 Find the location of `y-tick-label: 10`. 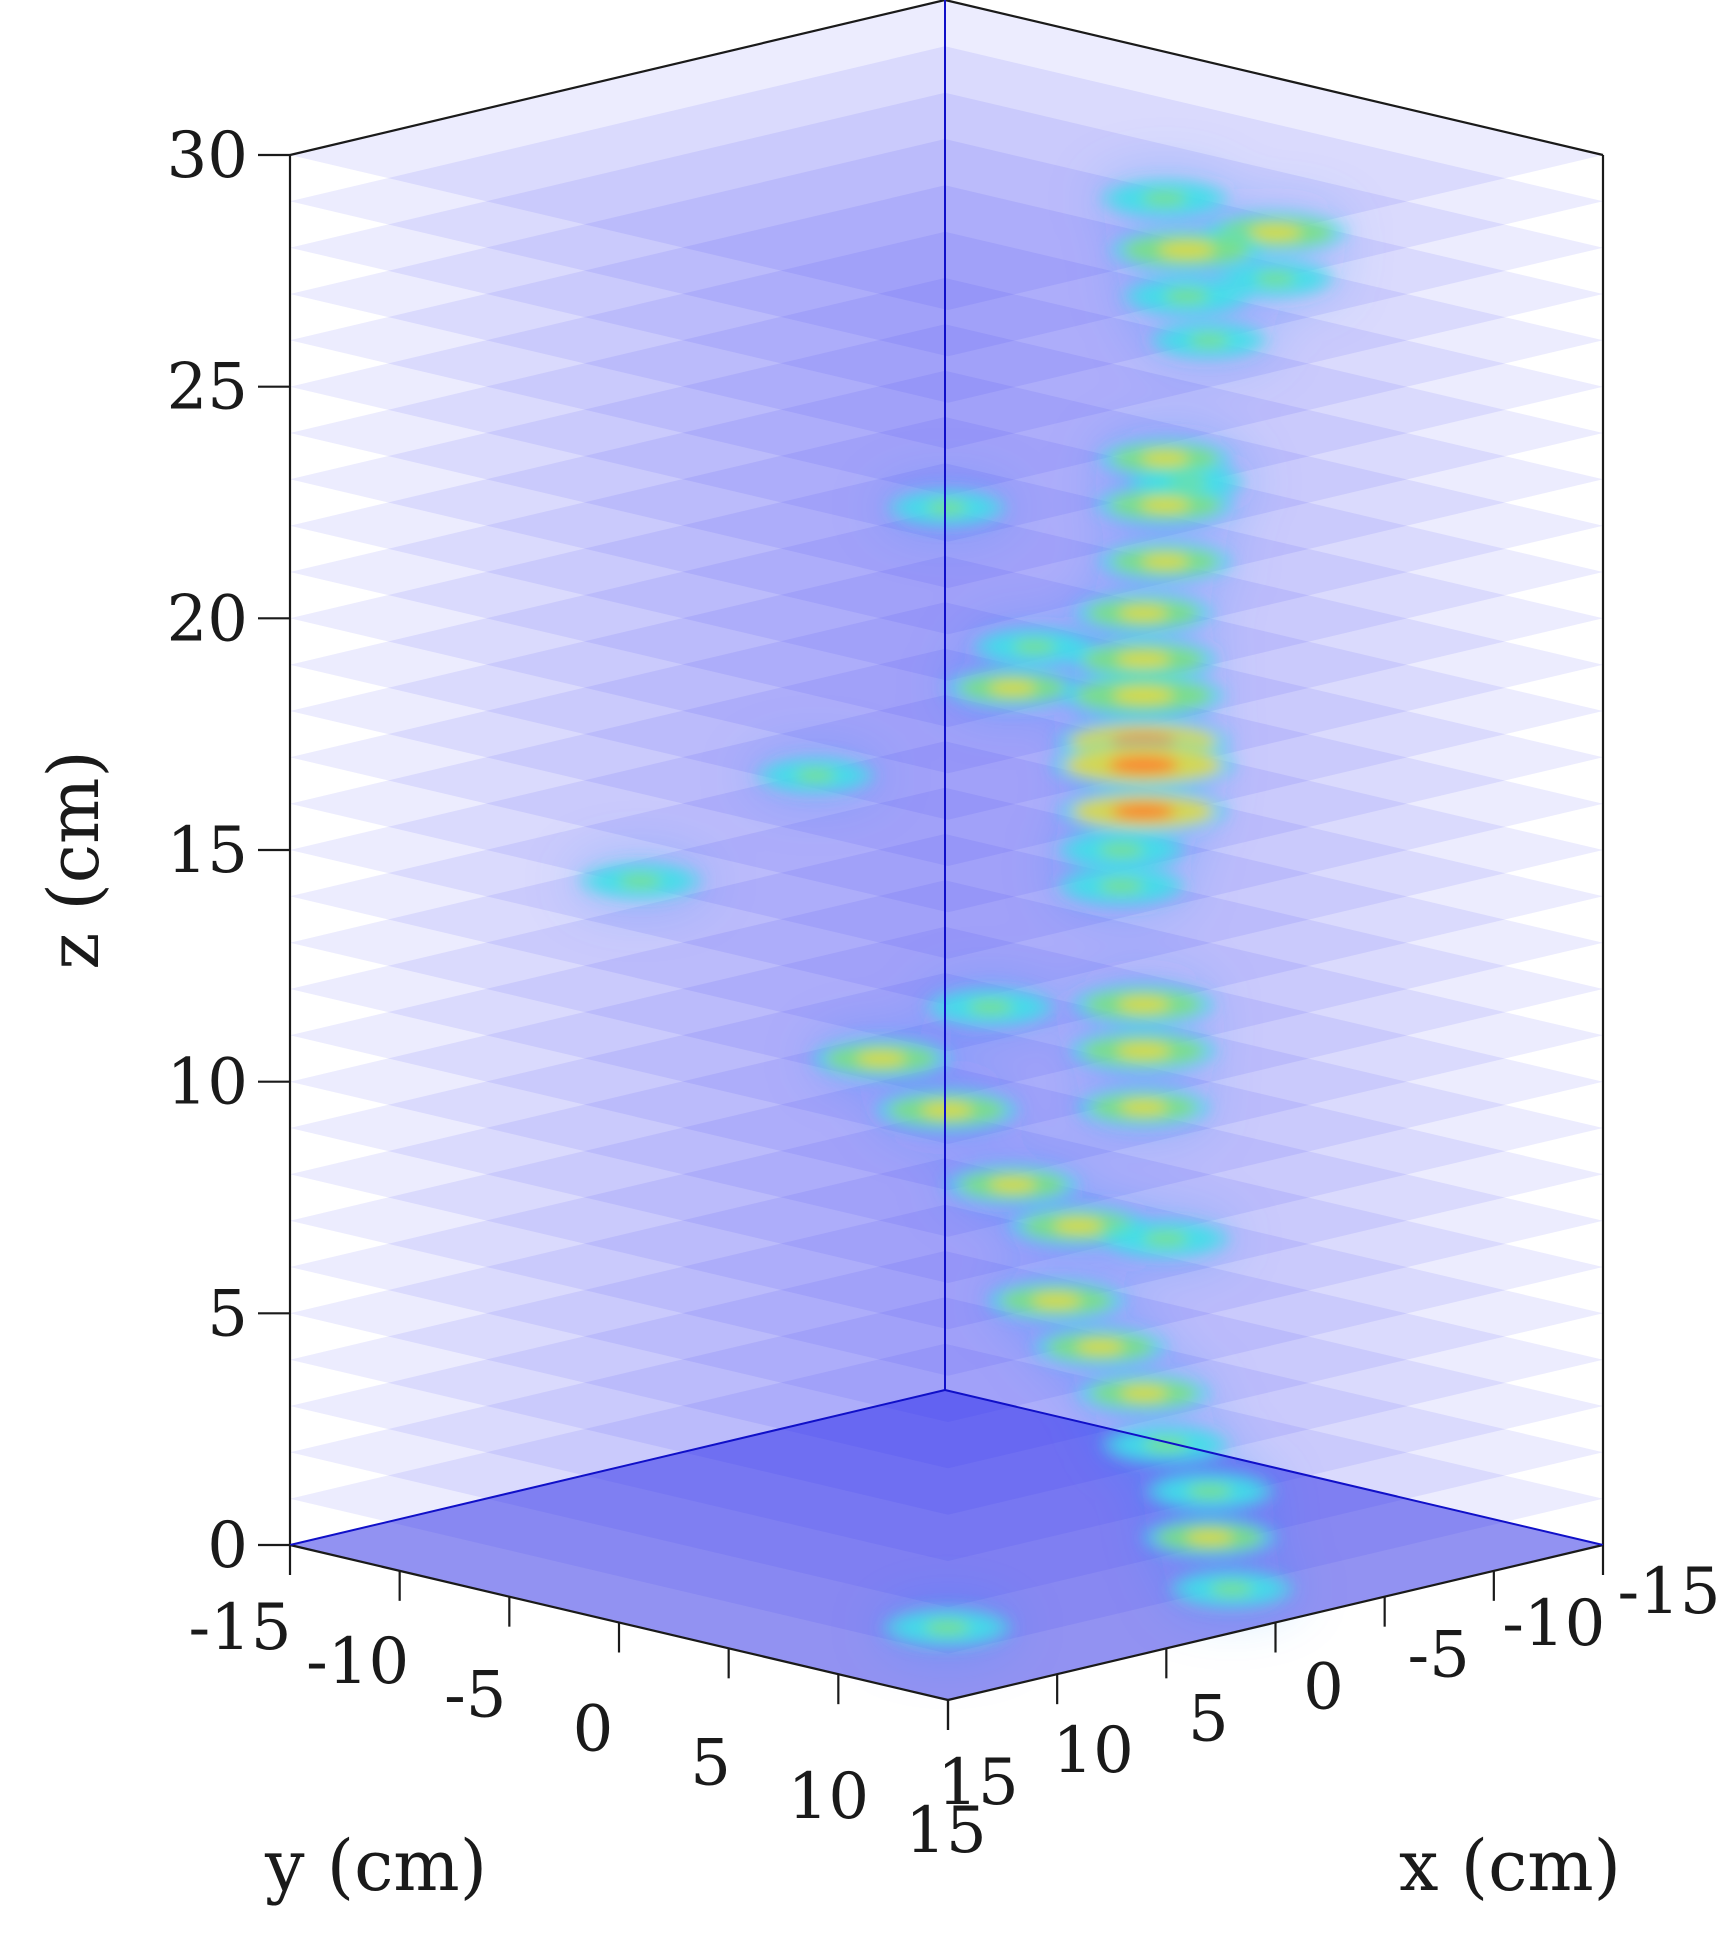

y-tick-label: 10 is located at coordinates (828, 1797).